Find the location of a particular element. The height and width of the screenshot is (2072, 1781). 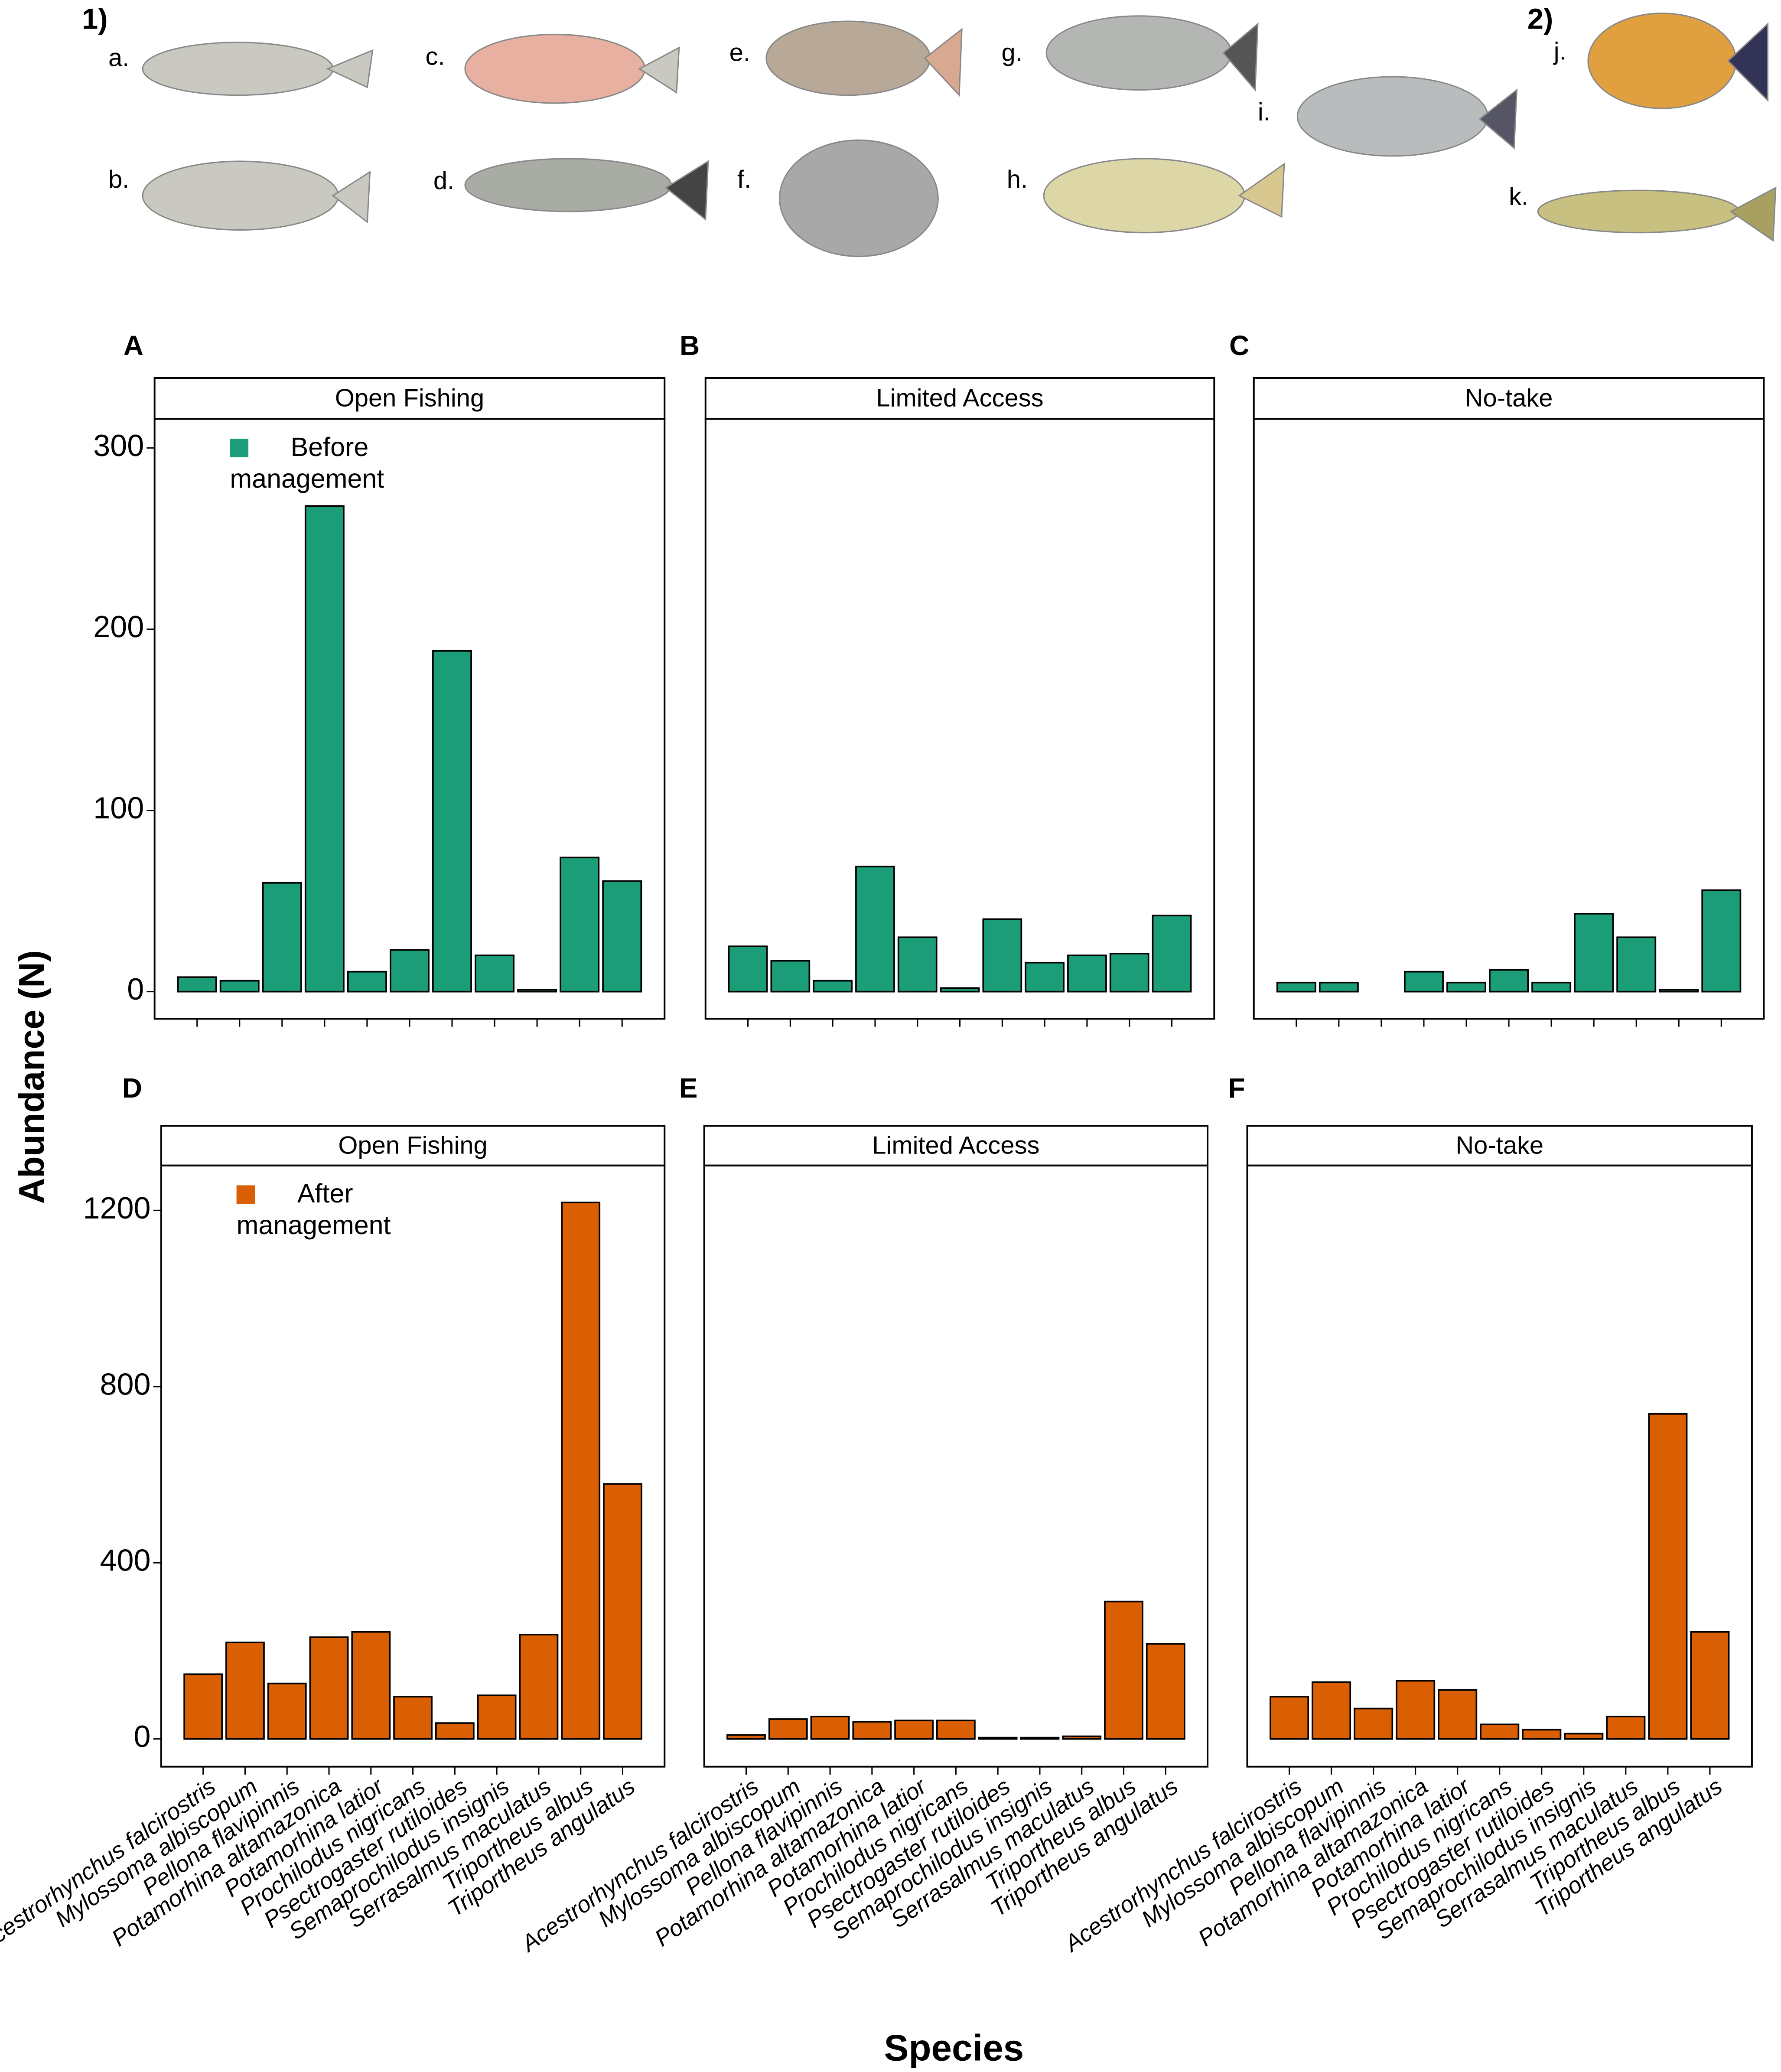

fish-label: i. is located at coordinates (1264, 112).